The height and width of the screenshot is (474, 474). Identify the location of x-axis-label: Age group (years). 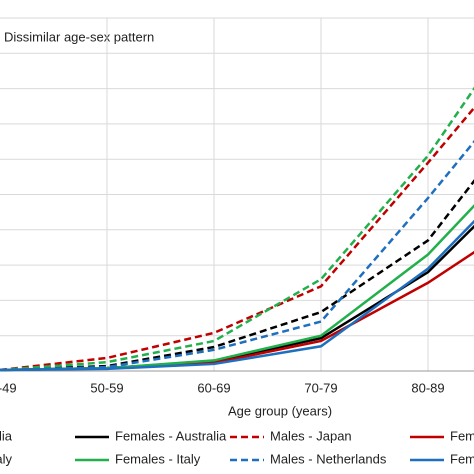
(280, 410).